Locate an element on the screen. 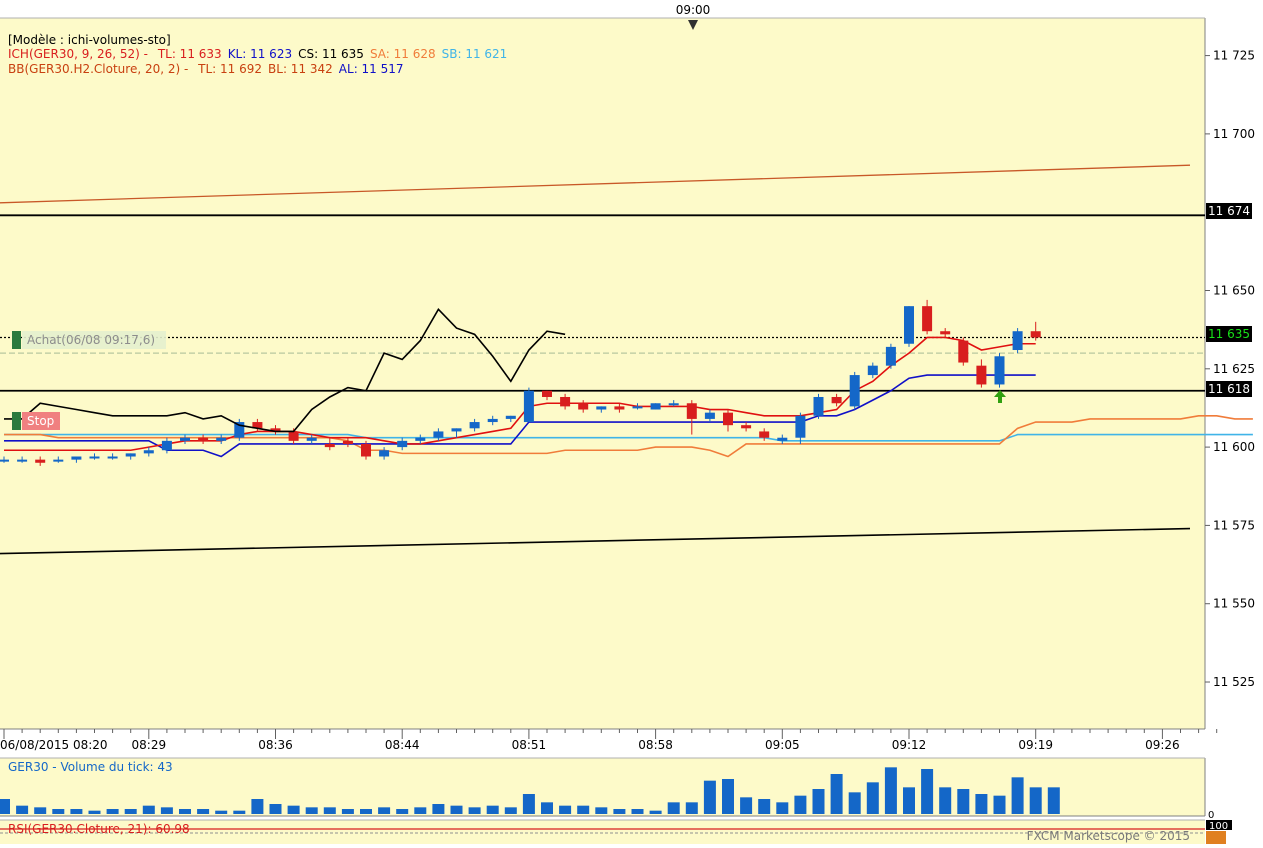 The image size is (1263, 848). y-tick-label: 11 650 is located at coordinates (1234, 290).